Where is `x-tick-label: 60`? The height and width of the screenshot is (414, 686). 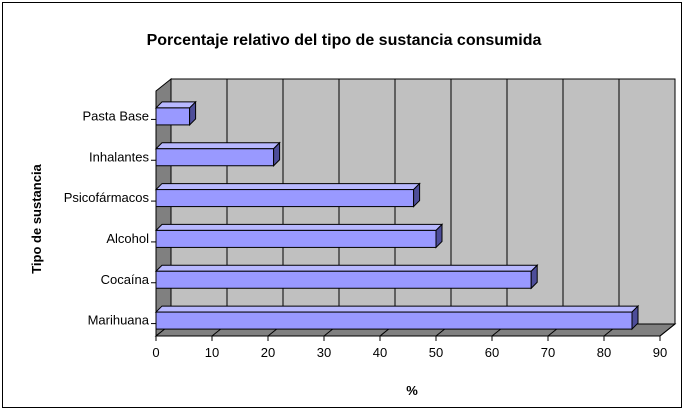
x-tick-label: 60 is located at coordinates (492, 352).